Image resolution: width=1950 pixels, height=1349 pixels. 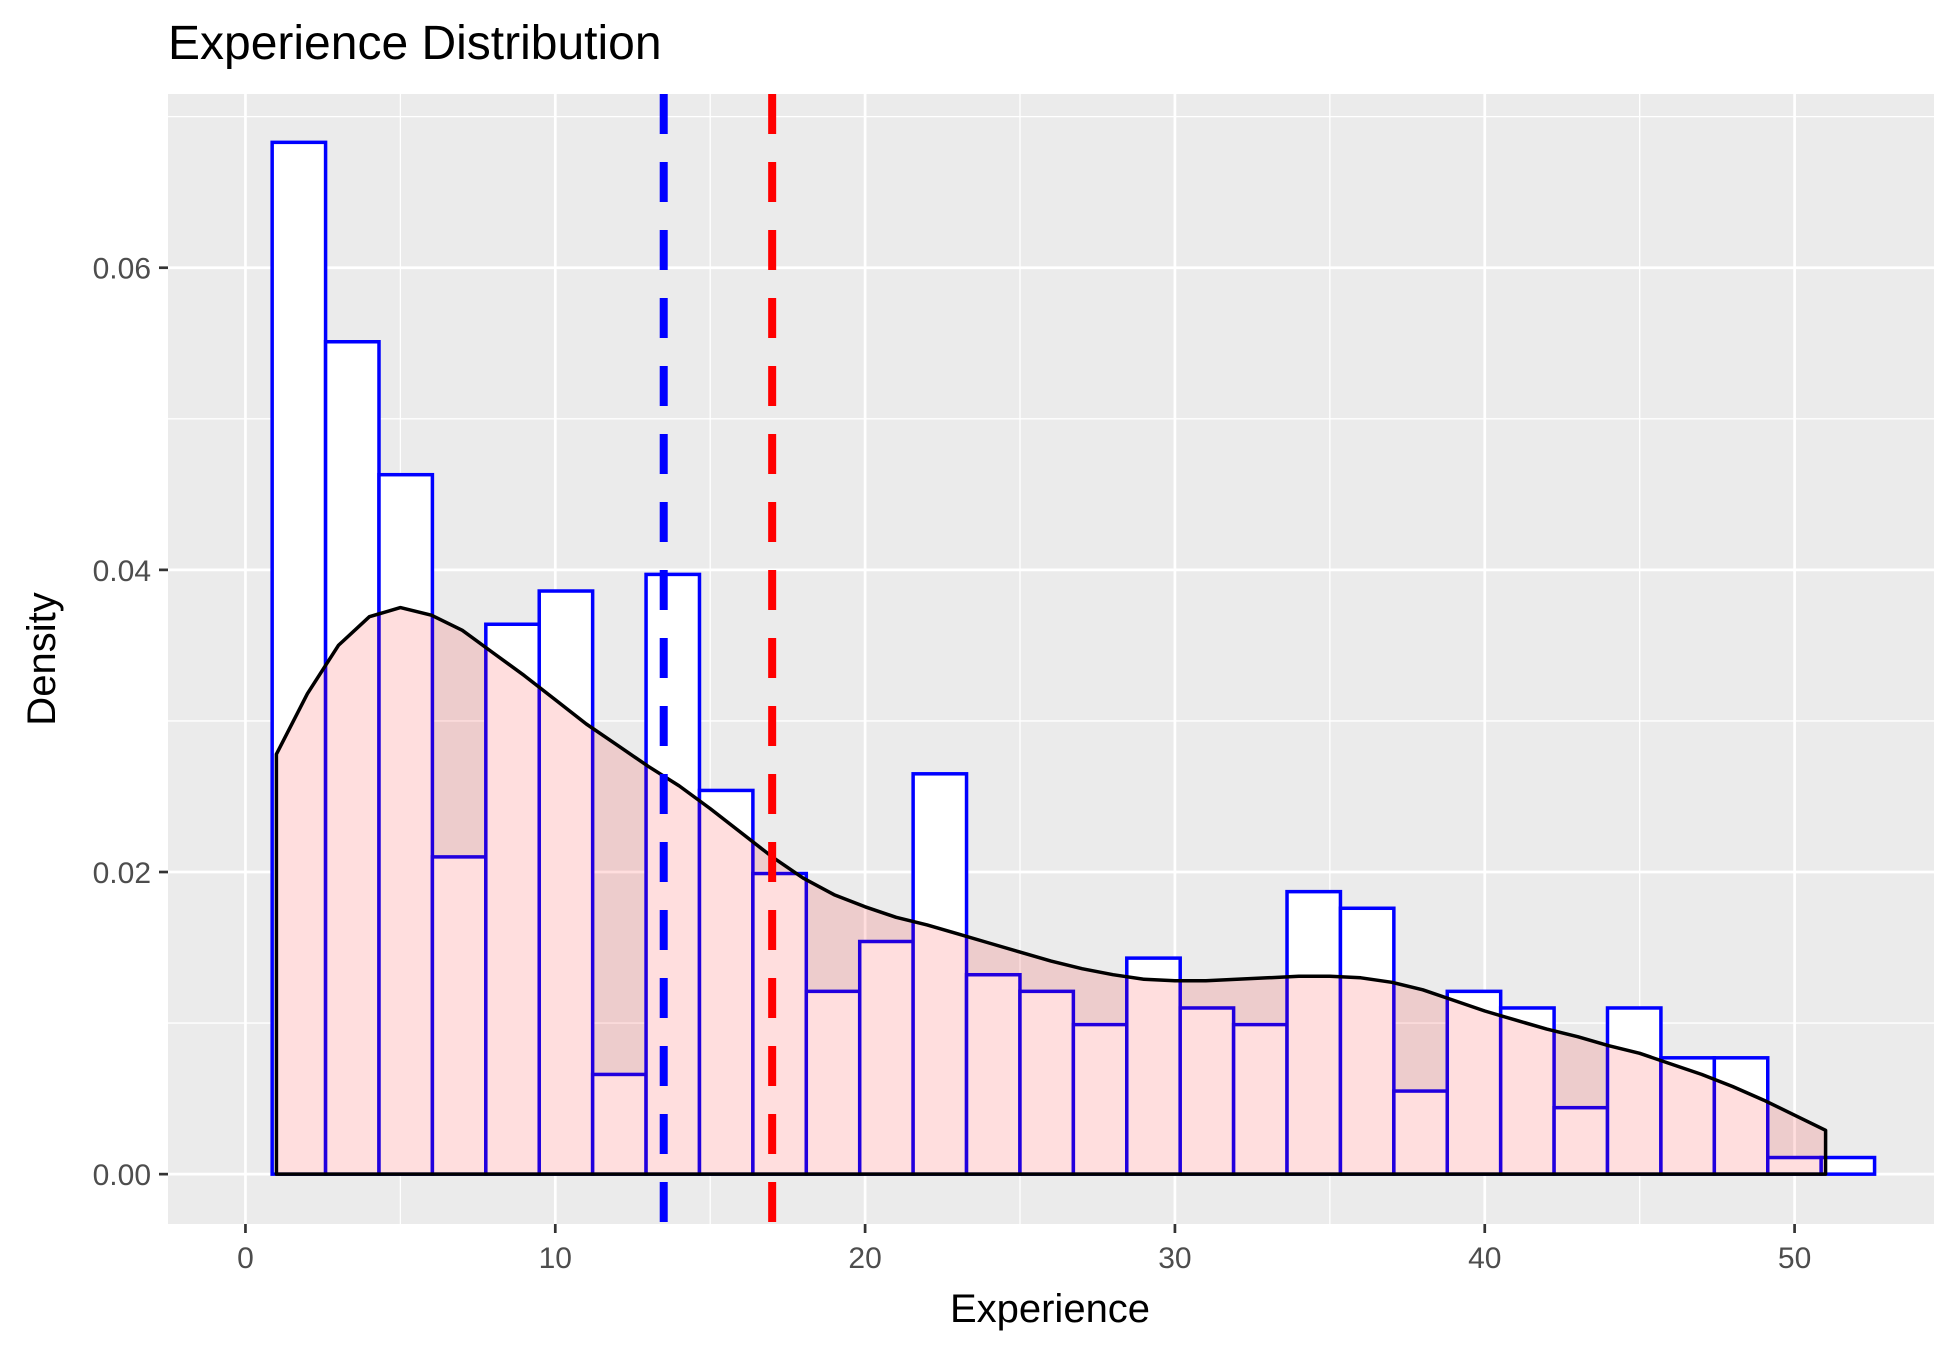 What do you see at coordinates (555, 1258) in the screenshot?
I see `x-tick-label: 10` at bounding box center [555, 1258].